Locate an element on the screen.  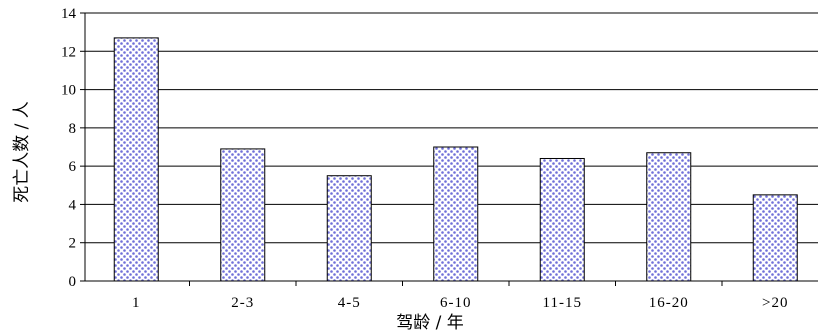
x-tick-label: 11-15 is located at coordinates (562, 303).